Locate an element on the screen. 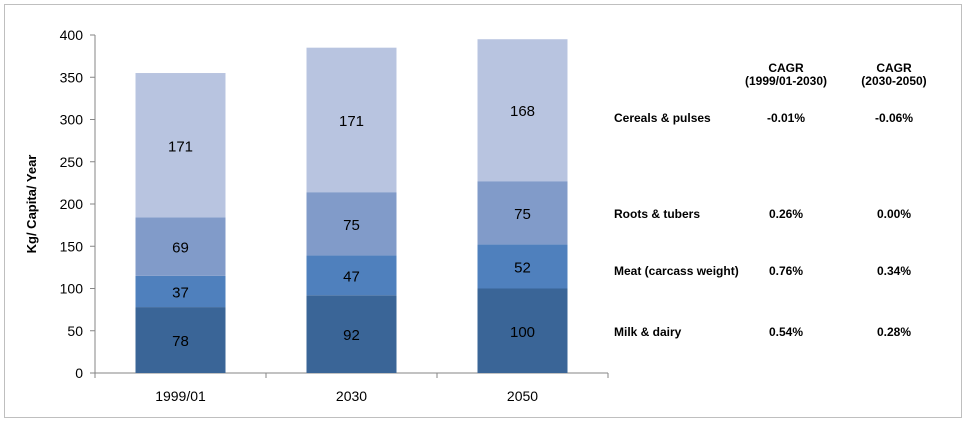 This screenshot has width=968, height=424. cagr-row-name: Meat (carcass weight) is located at coordinates (676, 271).